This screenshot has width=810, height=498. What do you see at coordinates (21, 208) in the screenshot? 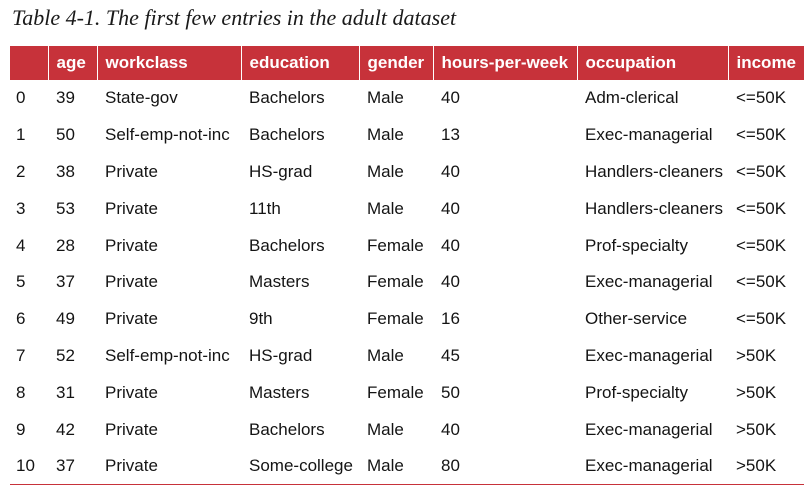
I see `cell-index: 3` at bounding box center [21, 208].